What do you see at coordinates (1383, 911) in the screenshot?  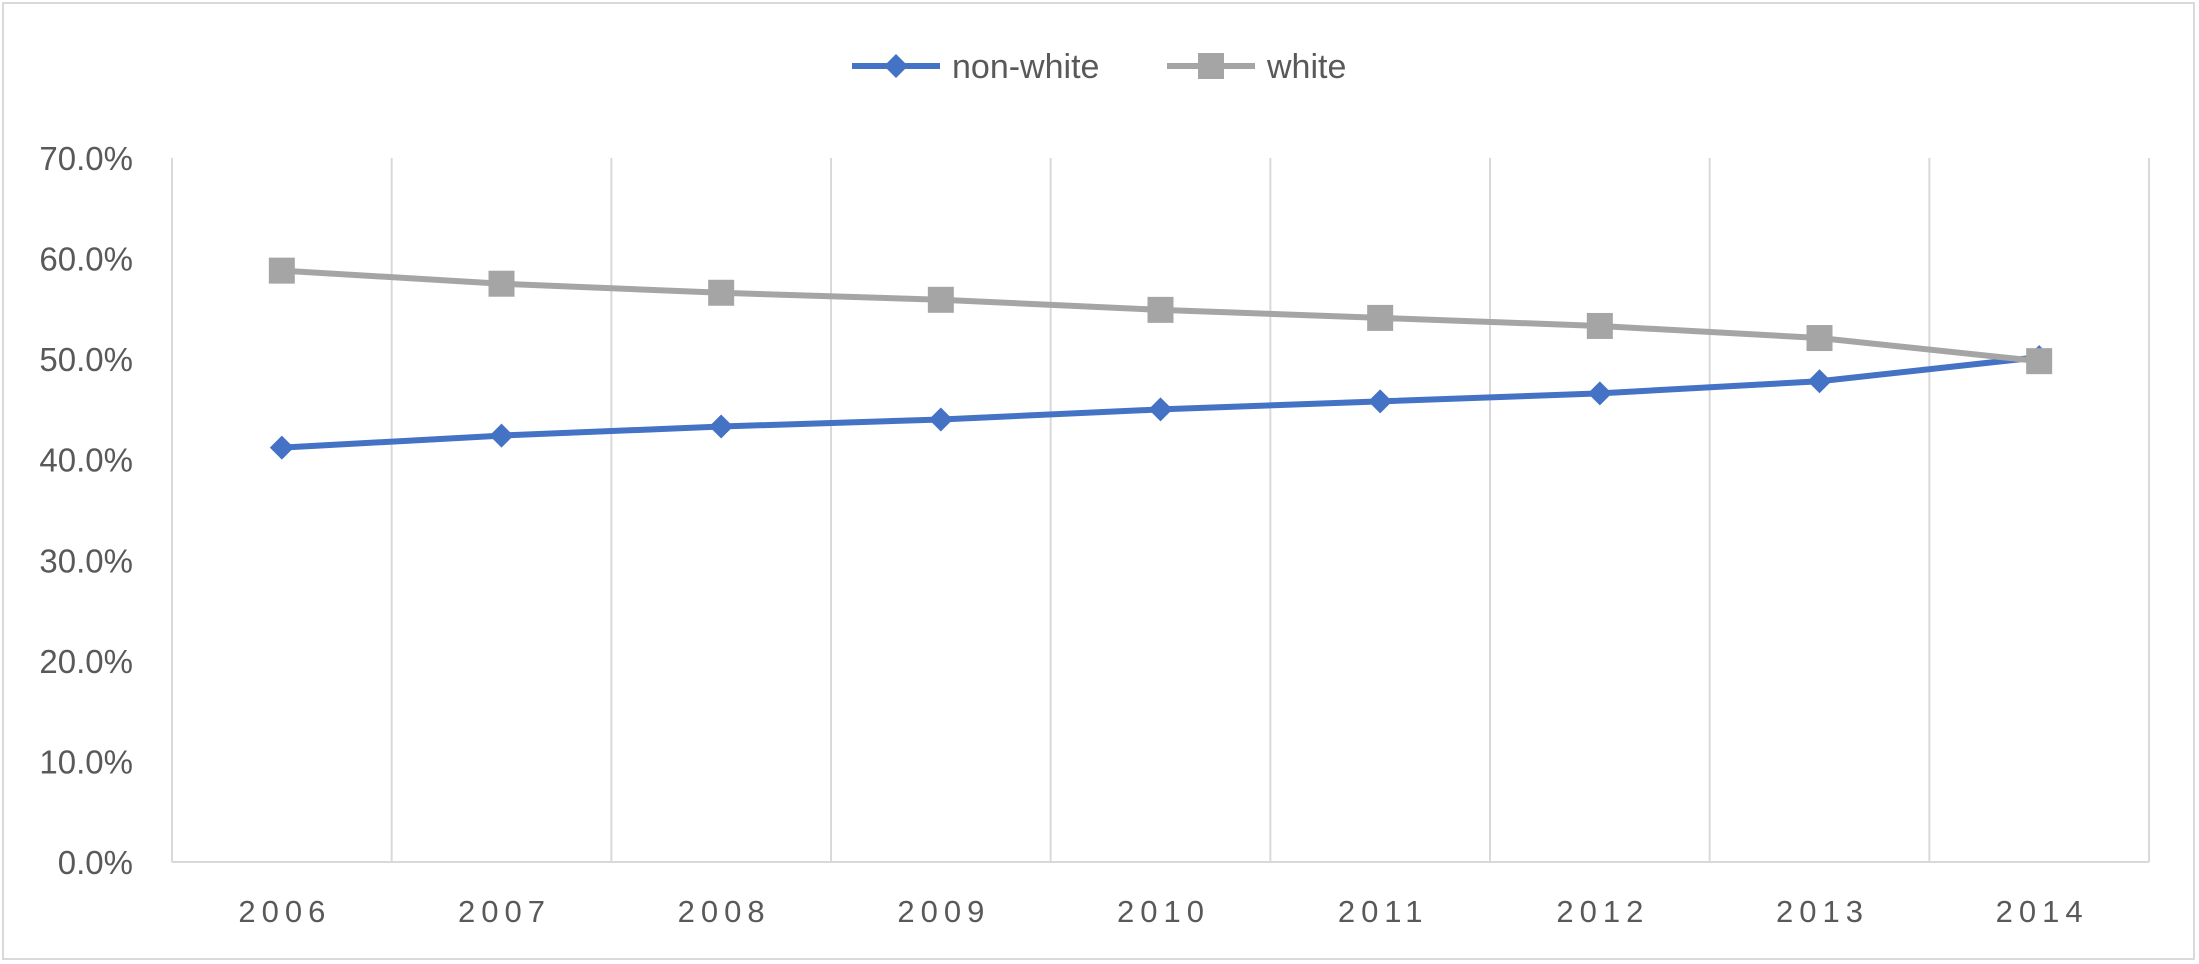 I see `x-tick-label: 2011` at bounding box center [1383, 911].